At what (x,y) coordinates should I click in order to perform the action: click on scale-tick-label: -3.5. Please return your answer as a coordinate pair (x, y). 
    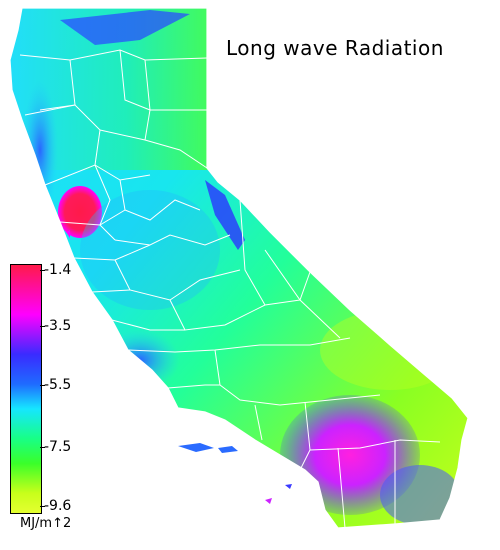
    Looking at the image, I should click on (58, 326).